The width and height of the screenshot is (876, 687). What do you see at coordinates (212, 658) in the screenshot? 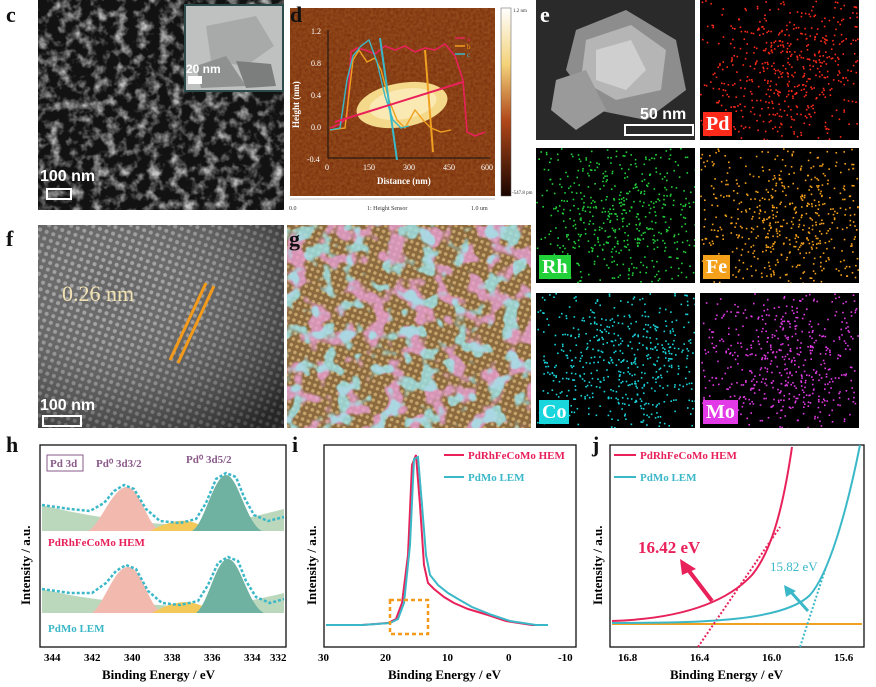
I see `h-xtick-5: 336` at bounding box center [212, 658].